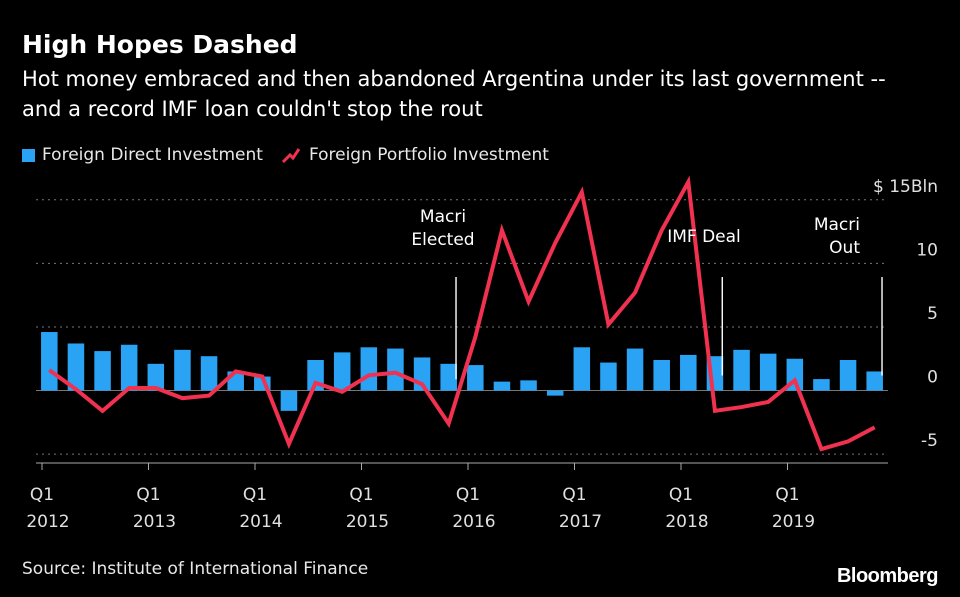  Describe the element at coordinates (793, 522) in the screenshot. I see `x-tick-year: 2019` at that location.